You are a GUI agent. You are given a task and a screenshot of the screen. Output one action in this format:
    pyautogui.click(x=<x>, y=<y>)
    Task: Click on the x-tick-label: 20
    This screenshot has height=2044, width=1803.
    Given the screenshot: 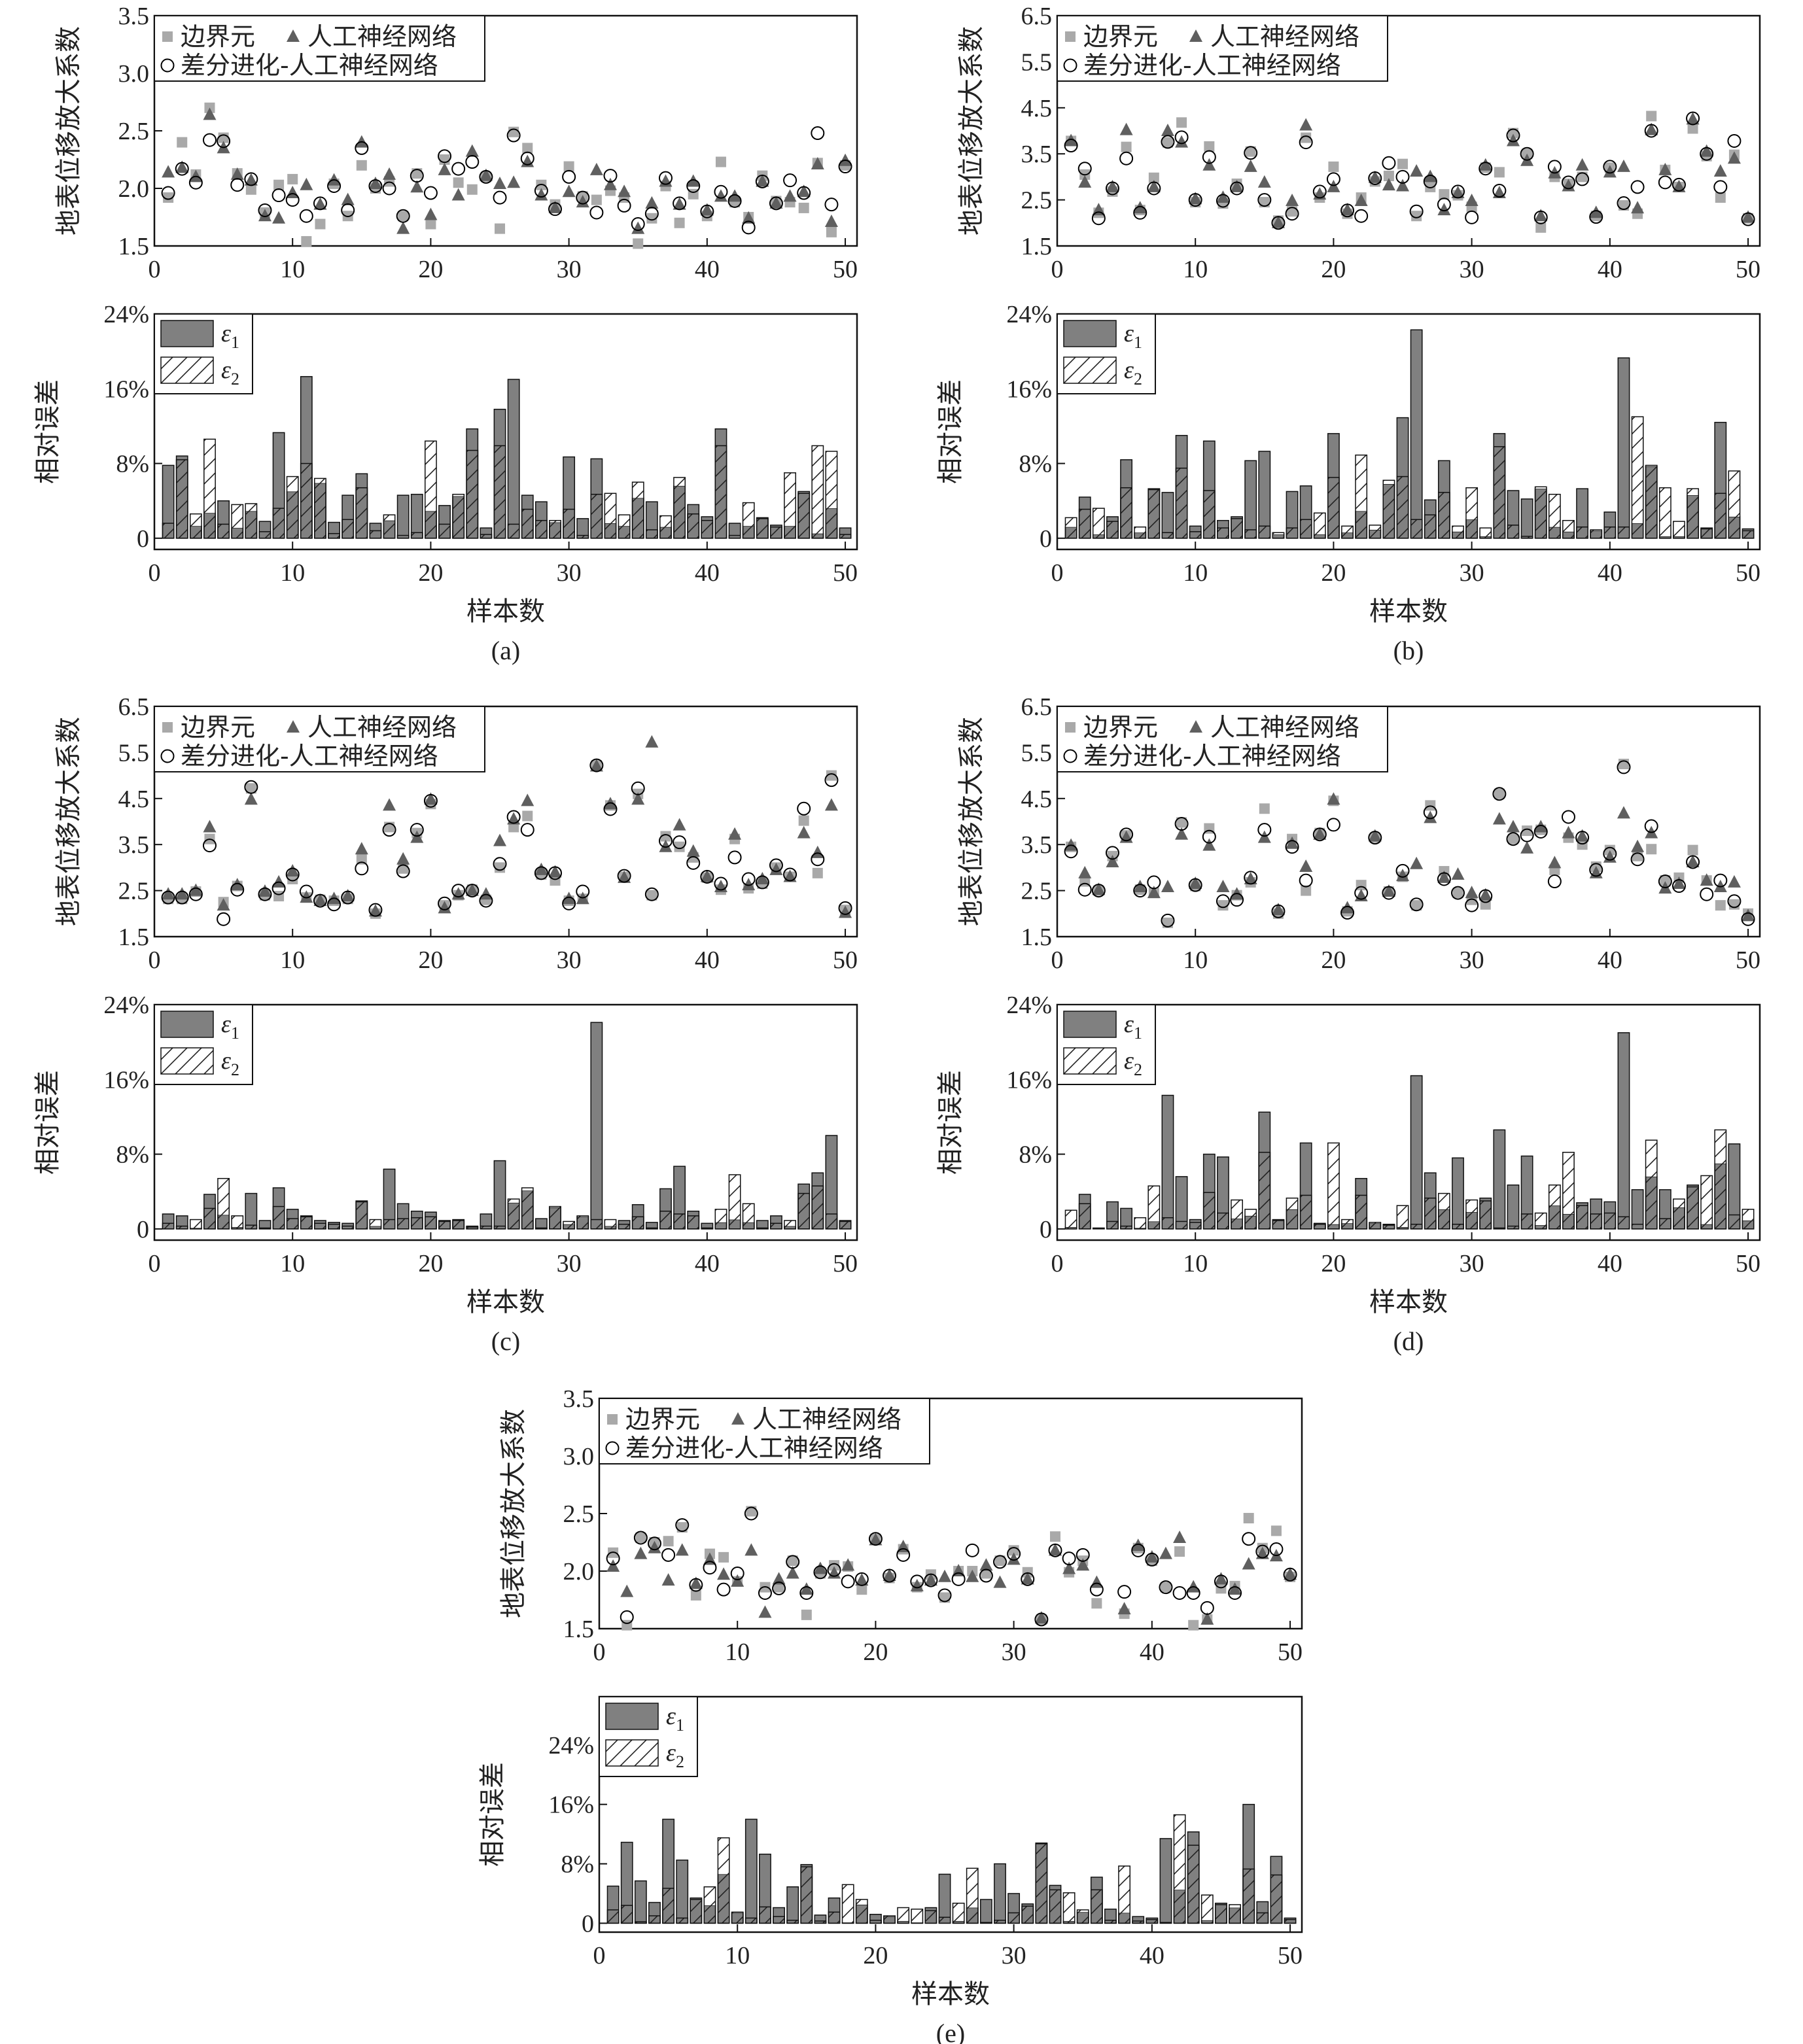 What is the action you would take?
    pyautogui.click(x=875, y=1956)
    